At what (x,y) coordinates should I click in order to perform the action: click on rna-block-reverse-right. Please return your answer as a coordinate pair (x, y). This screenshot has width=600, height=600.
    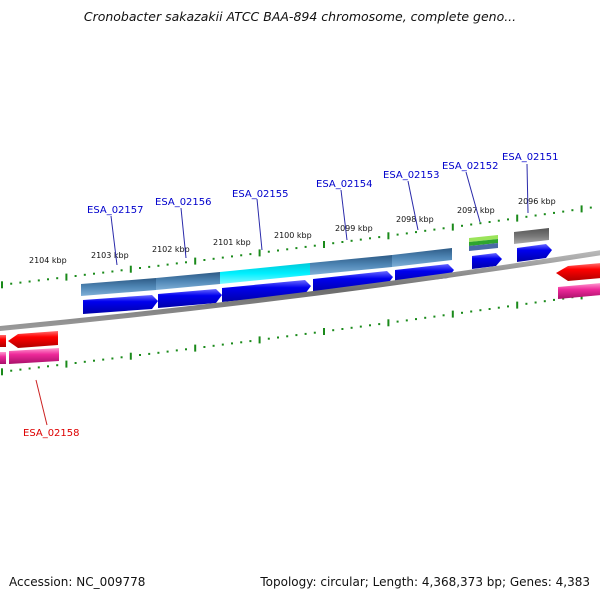
    Looking at the image, I should click on (579, 291).